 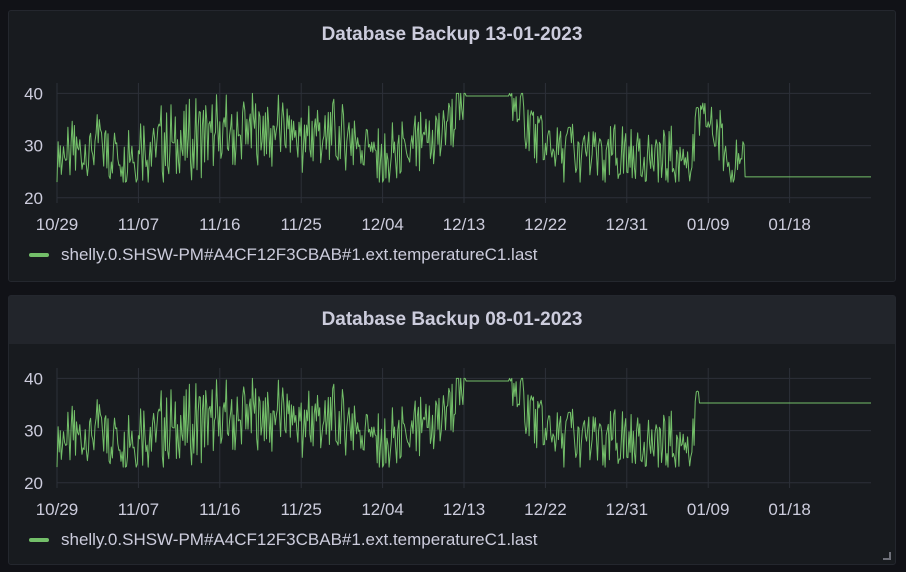 What do you see at coordinates (887, 556) in the screenshot?
I see `resize-handle-icon` at bounding box center [887, 556].